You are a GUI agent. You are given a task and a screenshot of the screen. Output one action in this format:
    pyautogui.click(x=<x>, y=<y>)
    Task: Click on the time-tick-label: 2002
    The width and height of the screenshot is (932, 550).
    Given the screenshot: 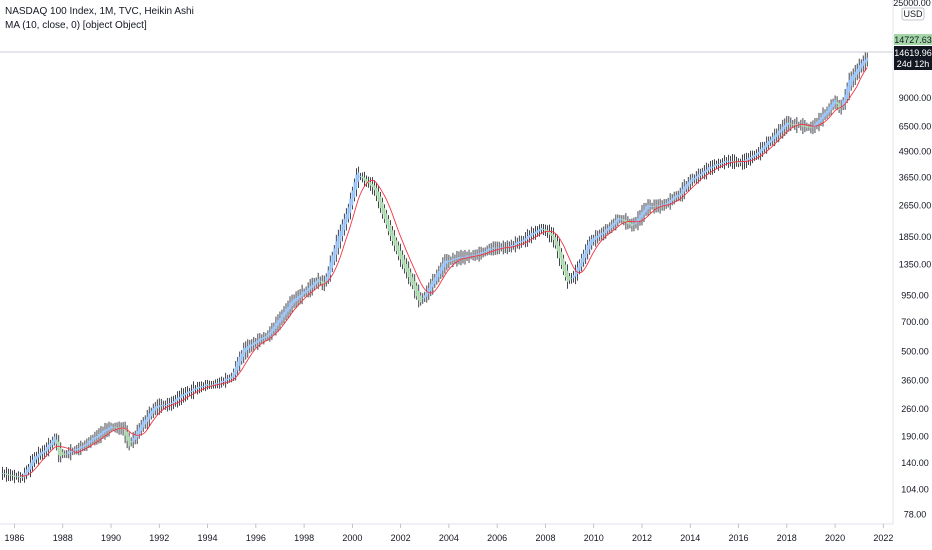 What is the action you would take?
    pyautogui.click(x=401, y=538)
    